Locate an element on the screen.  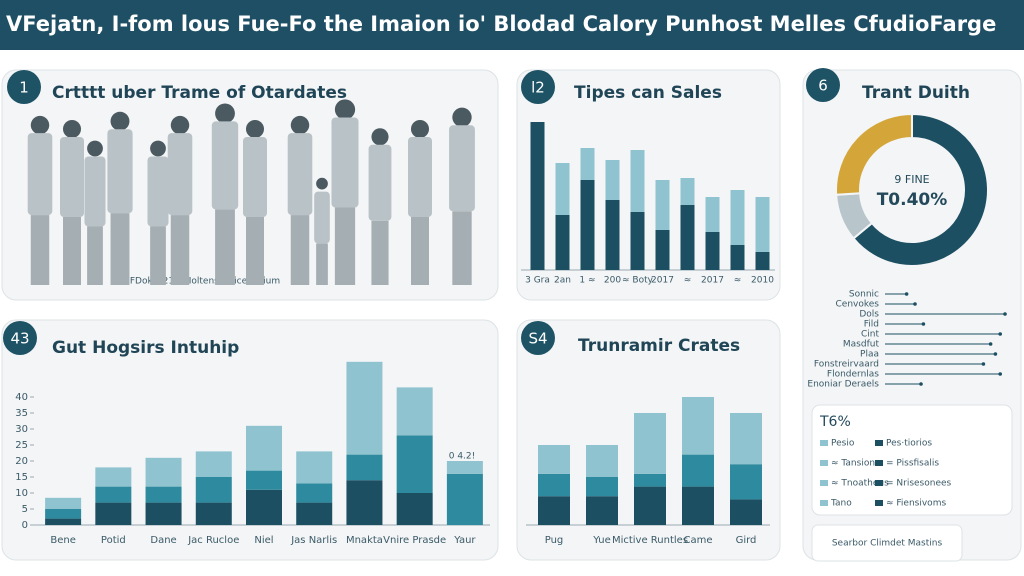
x-tick-label: Gird is located at coordinates (746, 540).